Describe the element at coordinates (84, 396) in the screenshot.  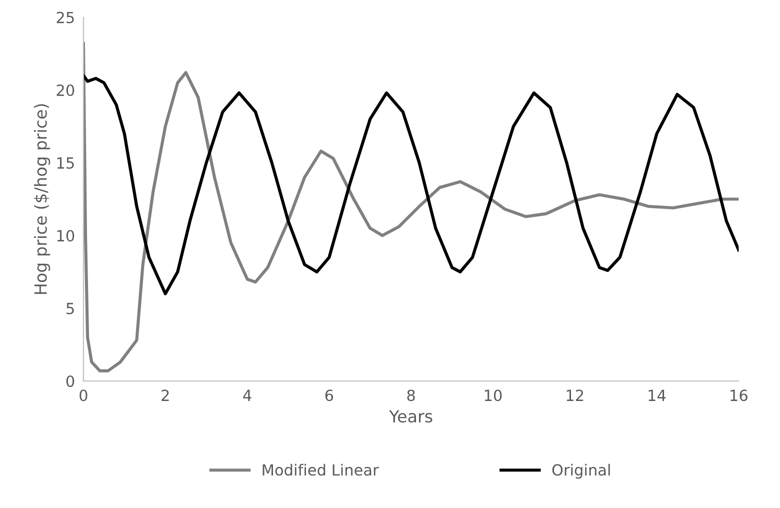
I see `x-tick-label: 0` at that location.